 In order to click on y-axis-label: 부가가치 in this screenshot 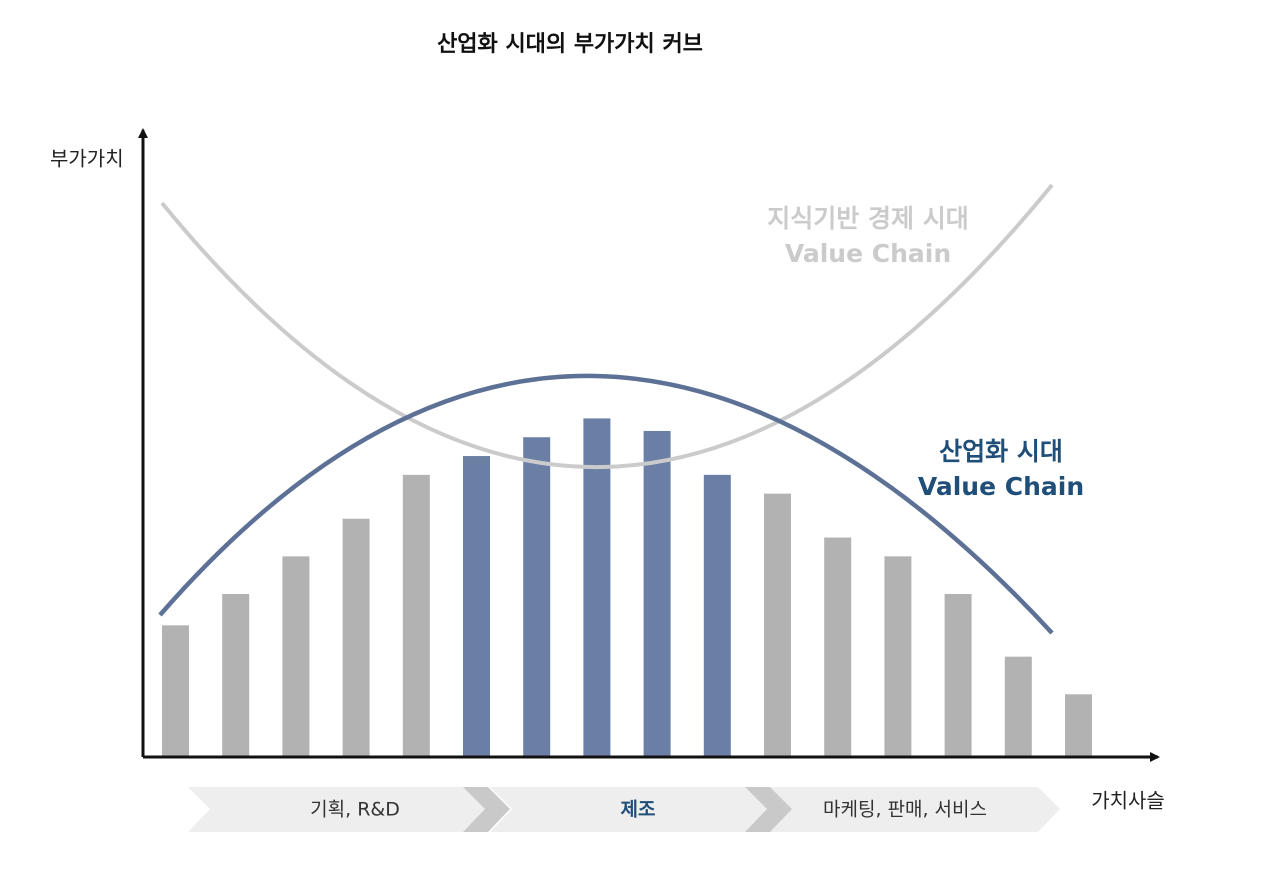, I will do `click(87, 159)`.